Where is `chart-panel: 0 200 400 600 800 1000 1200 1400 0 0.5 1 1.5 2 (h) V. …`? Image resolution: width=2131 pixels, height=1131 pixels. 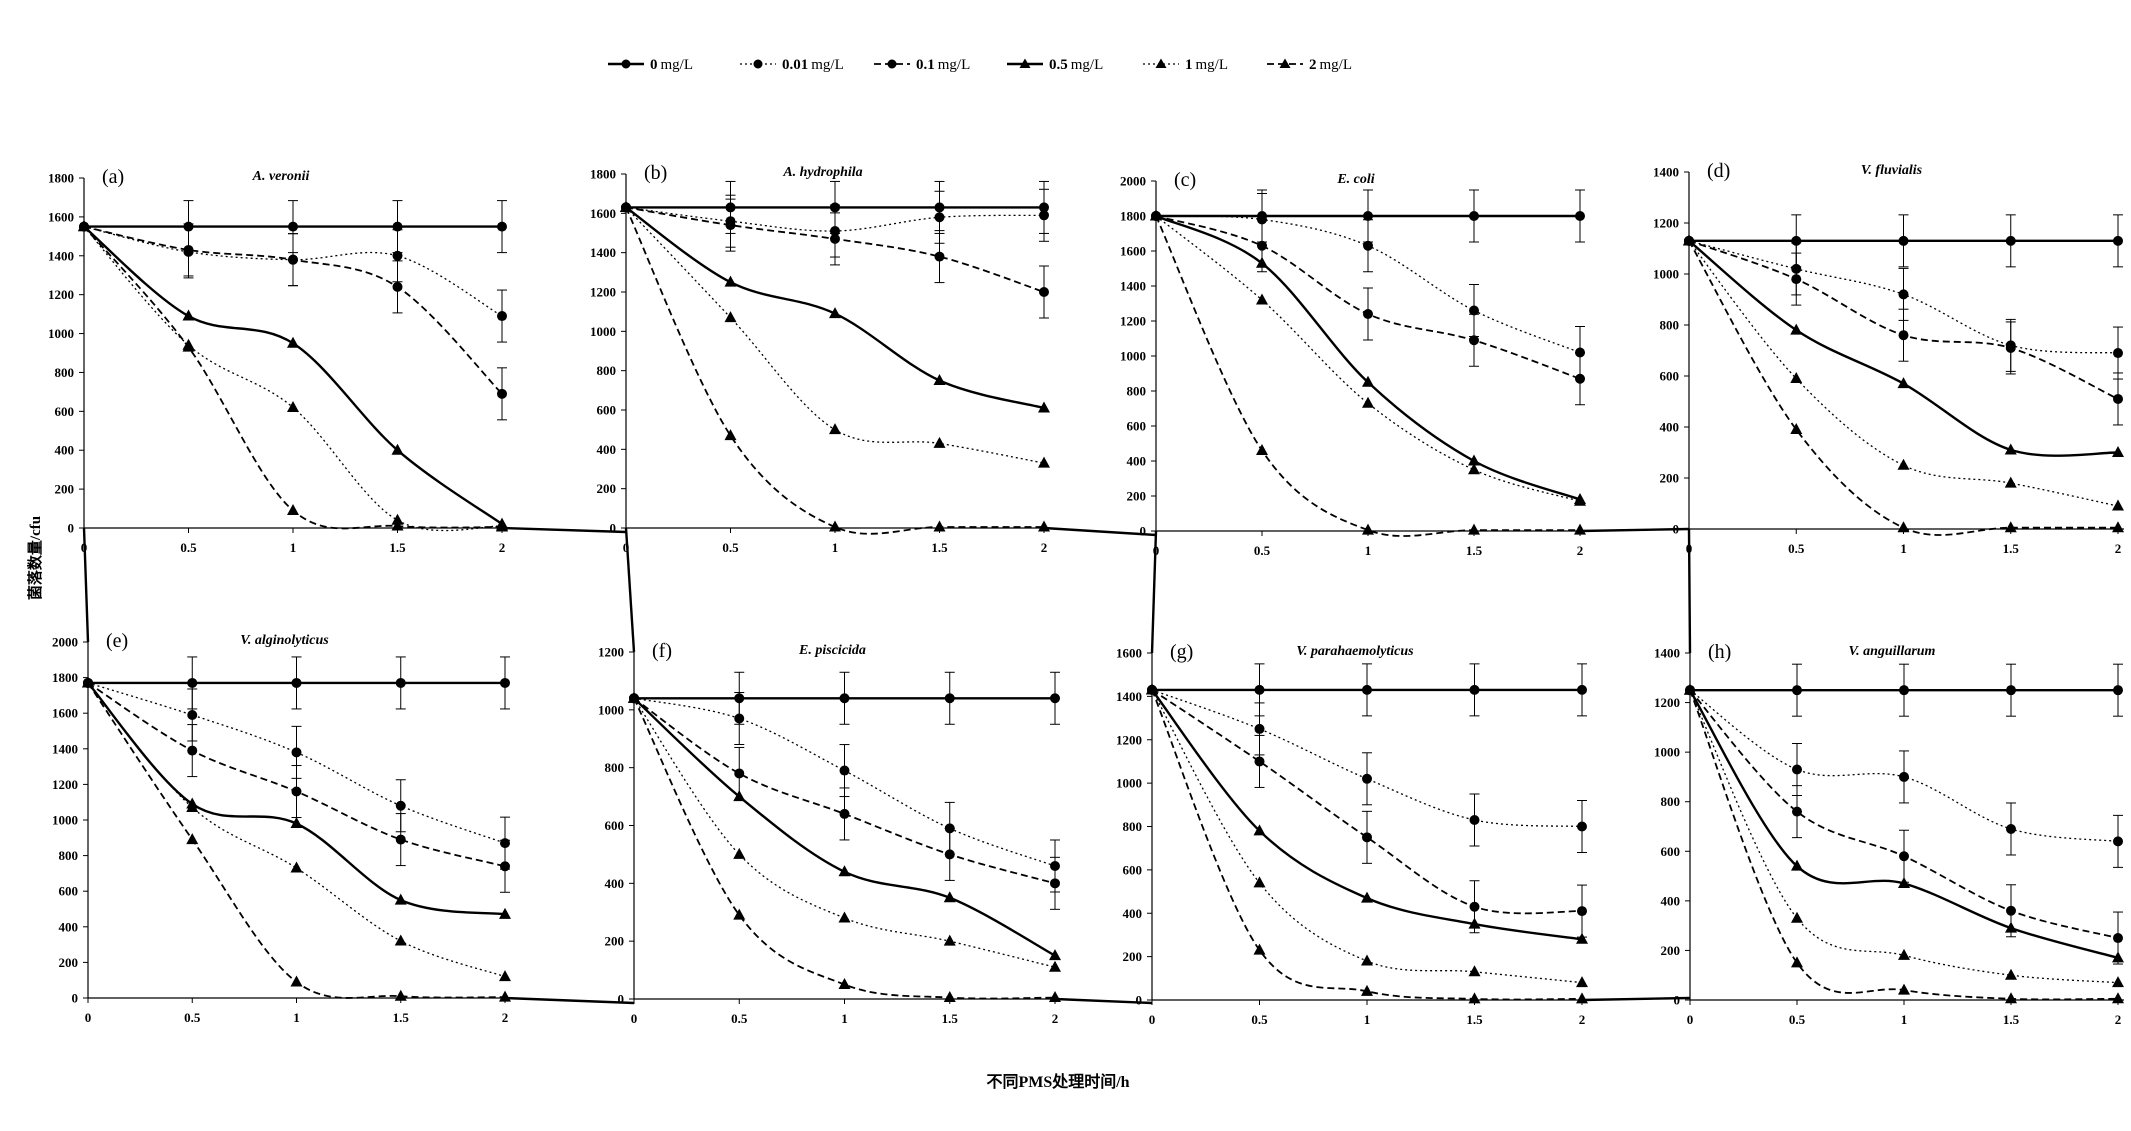
chart-panel: 0 200 400 600 800 1000 1200 1400 0 0.5 1 1.5 2 (h) V. … is located at coordinates (1889, 834).